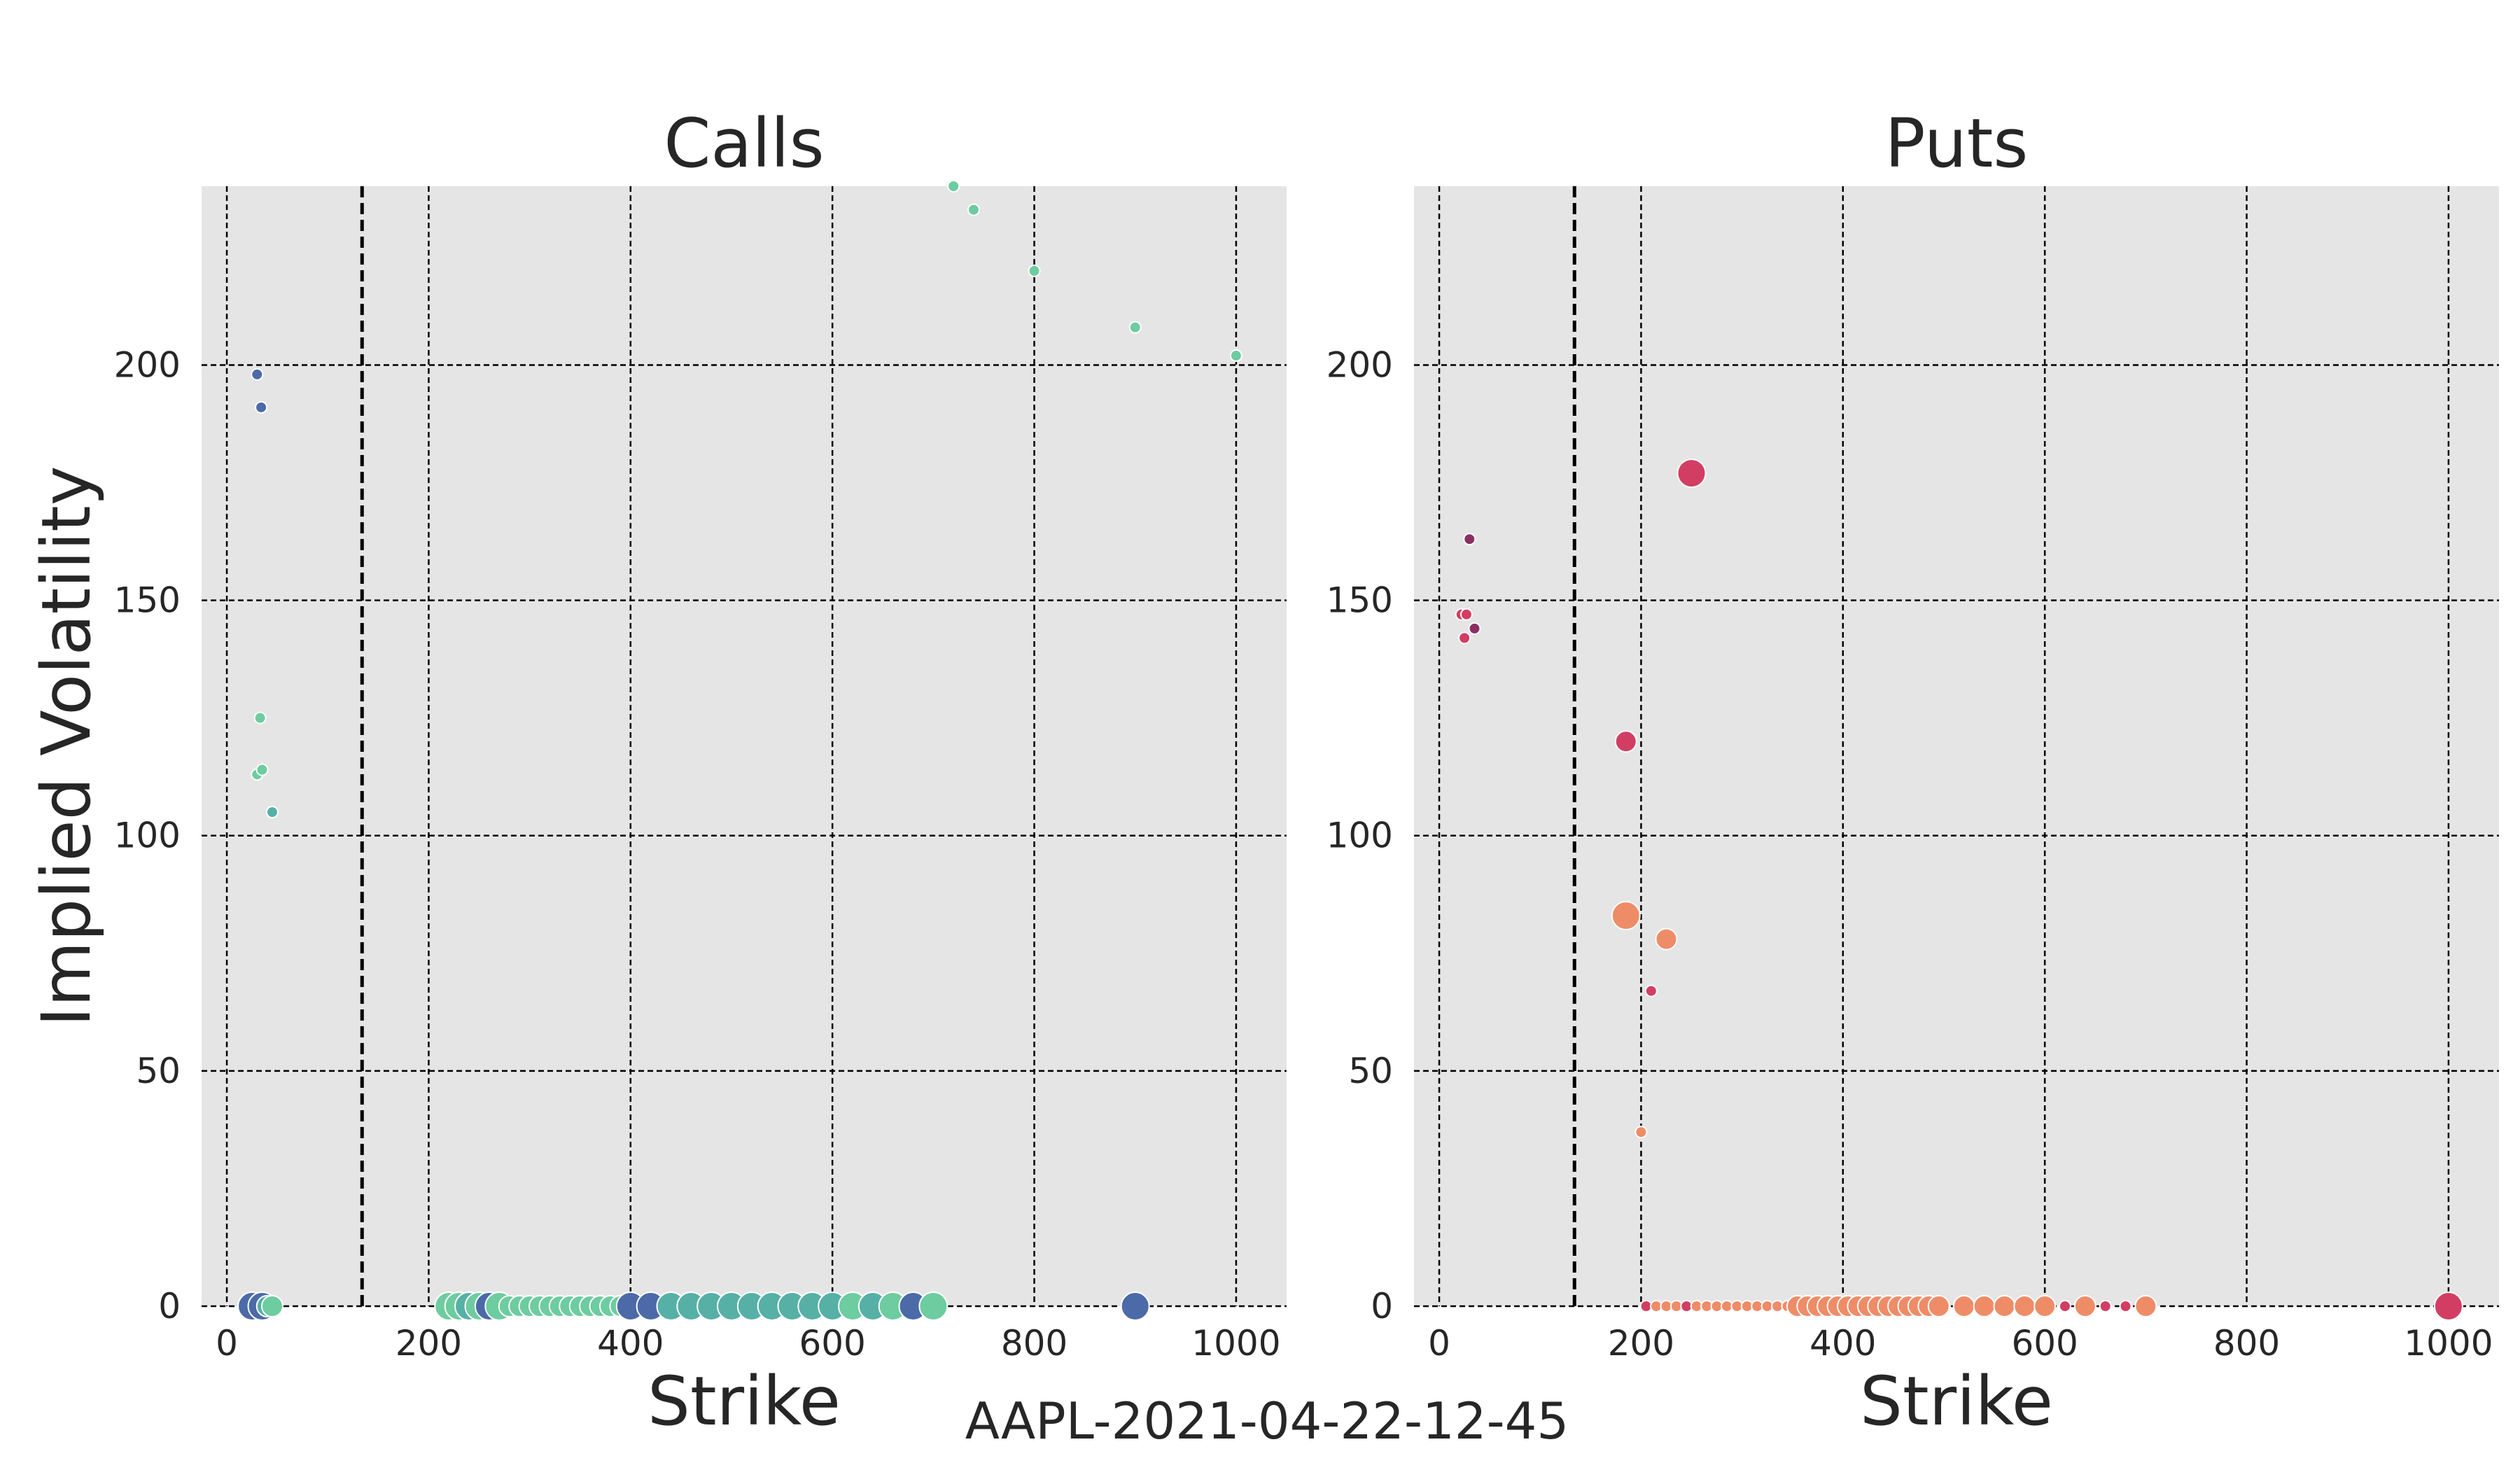 The height and width of the screenshot is (1470, 2520). What do you see at coordinates (1439, 1343) in the screenshot?
I see `puts-x-tick-label: 0` at bounding box center [1439, 1343].